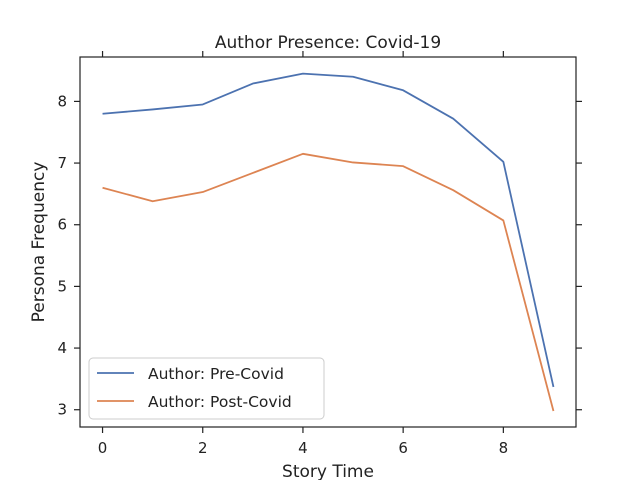  What do you see at coordinates (328, 471) in the screenshot?
I see `x-axis-label: Story Time` at bounding box center [328, 471].